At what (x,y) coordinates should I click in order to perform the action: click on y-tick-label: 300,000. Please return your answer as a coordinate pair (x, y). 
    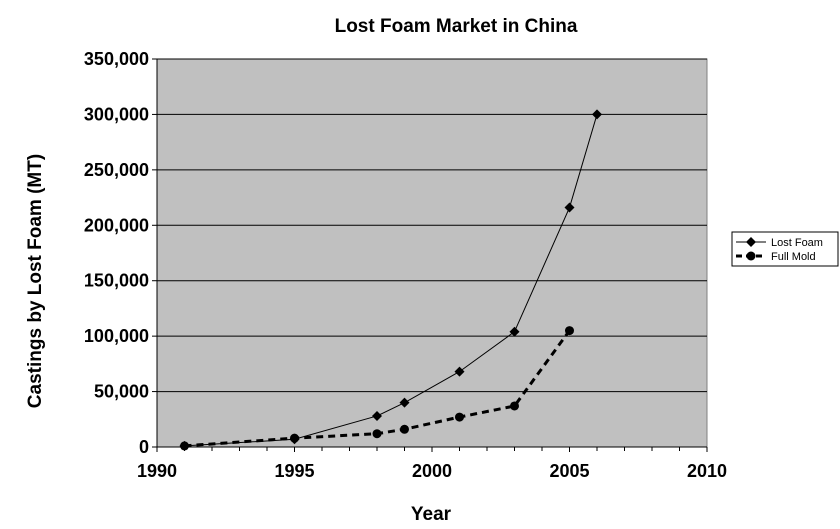
    Looking at the image, I should click on (116, 114).